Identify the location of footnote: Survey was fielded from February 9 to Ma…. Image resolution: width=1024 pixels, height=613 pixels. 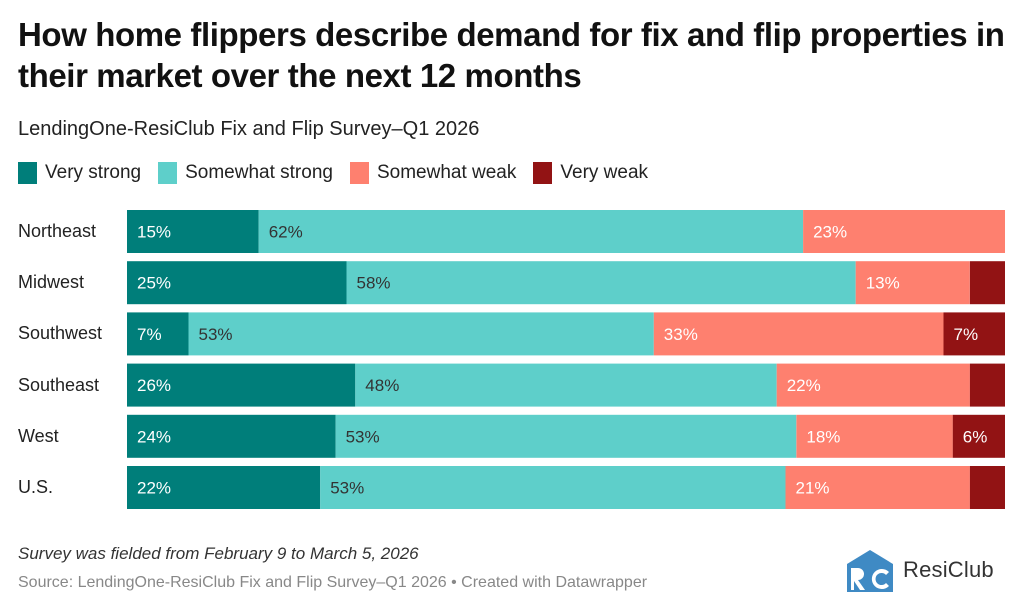
(218, 553).